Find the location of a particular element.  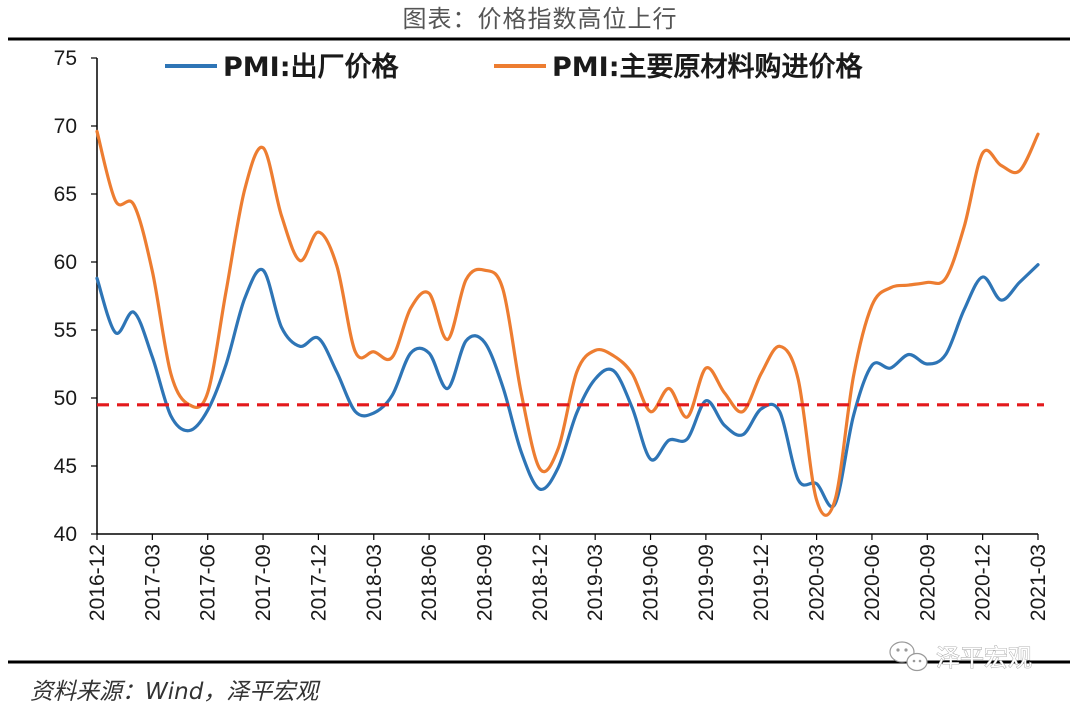

x-tick-label: 2019-03 is located at coordinates (595, 582).